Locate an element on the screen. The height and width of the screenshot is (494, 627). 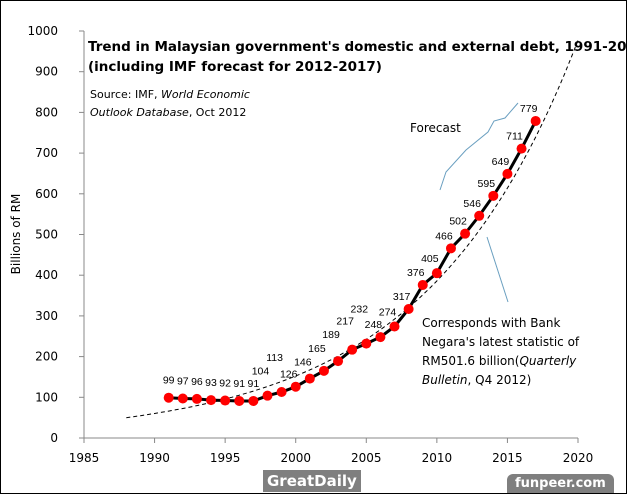
data-label: 405 is located at coordinates (430, 259).